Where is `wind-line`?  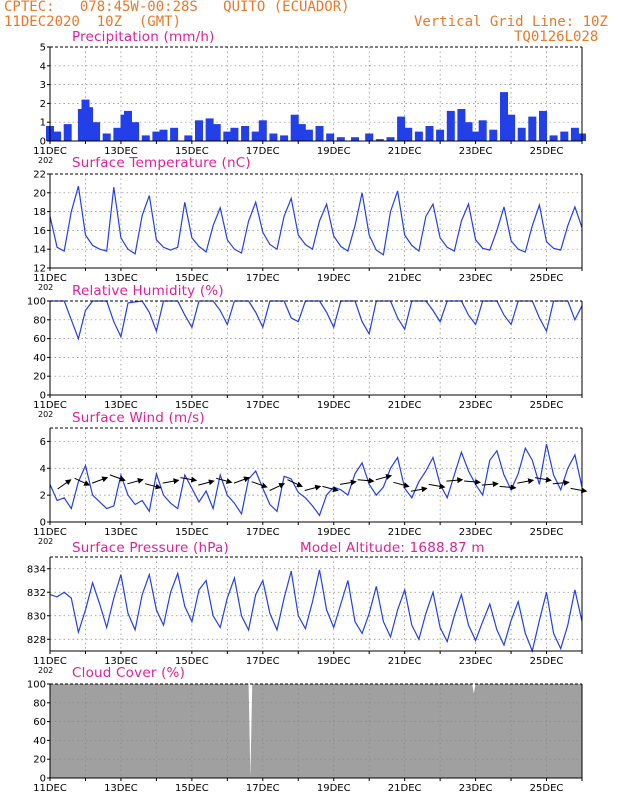
wind-line is located at coordinates (316, 480).